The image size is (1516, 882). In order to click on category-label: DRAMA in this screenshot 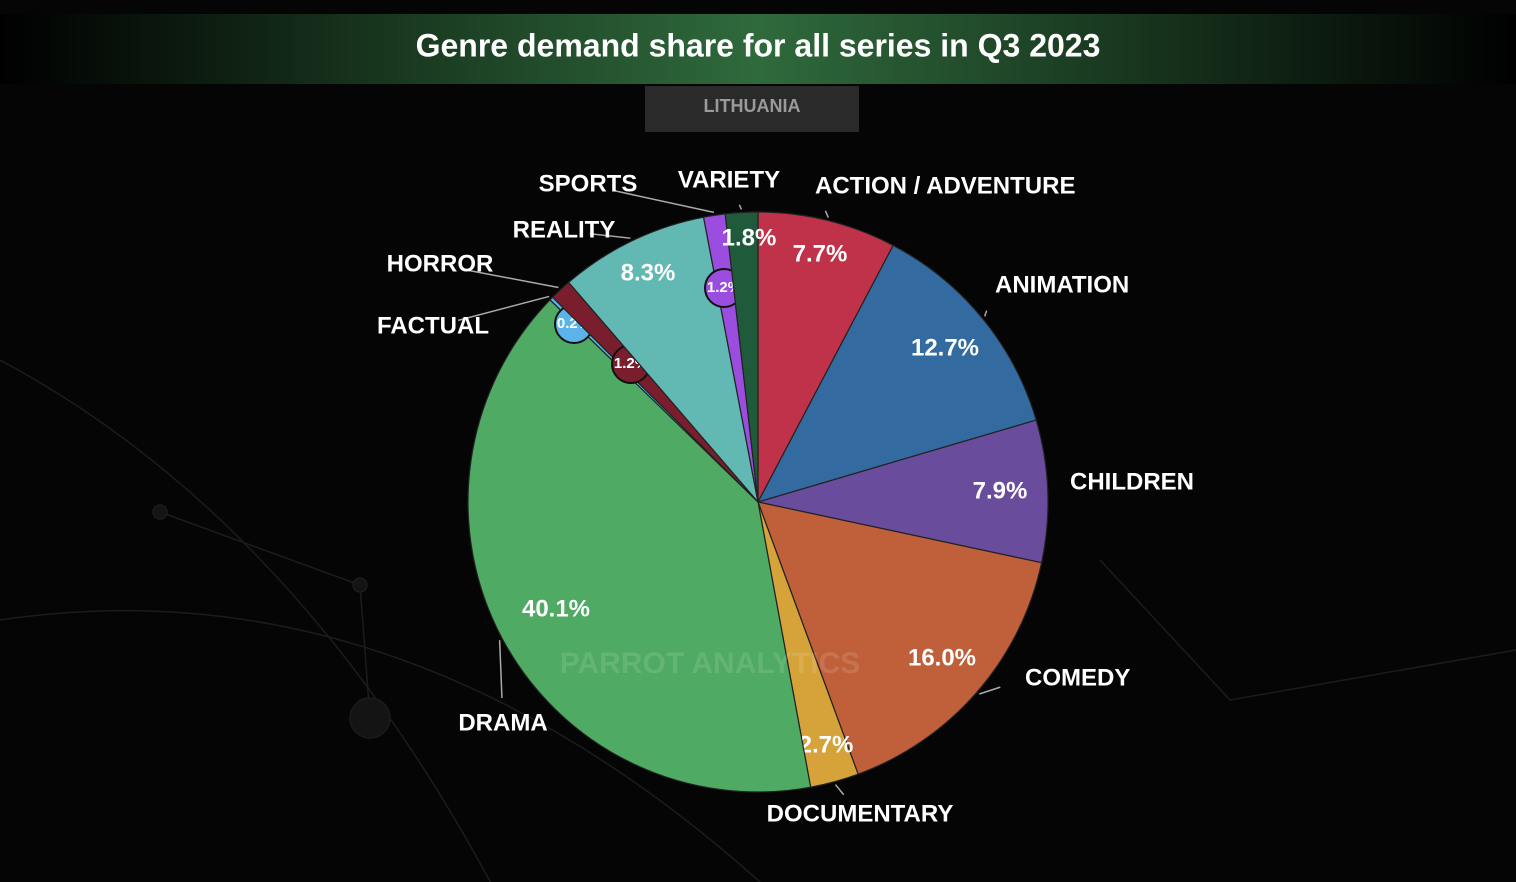, I will do `click(502, 722)`.